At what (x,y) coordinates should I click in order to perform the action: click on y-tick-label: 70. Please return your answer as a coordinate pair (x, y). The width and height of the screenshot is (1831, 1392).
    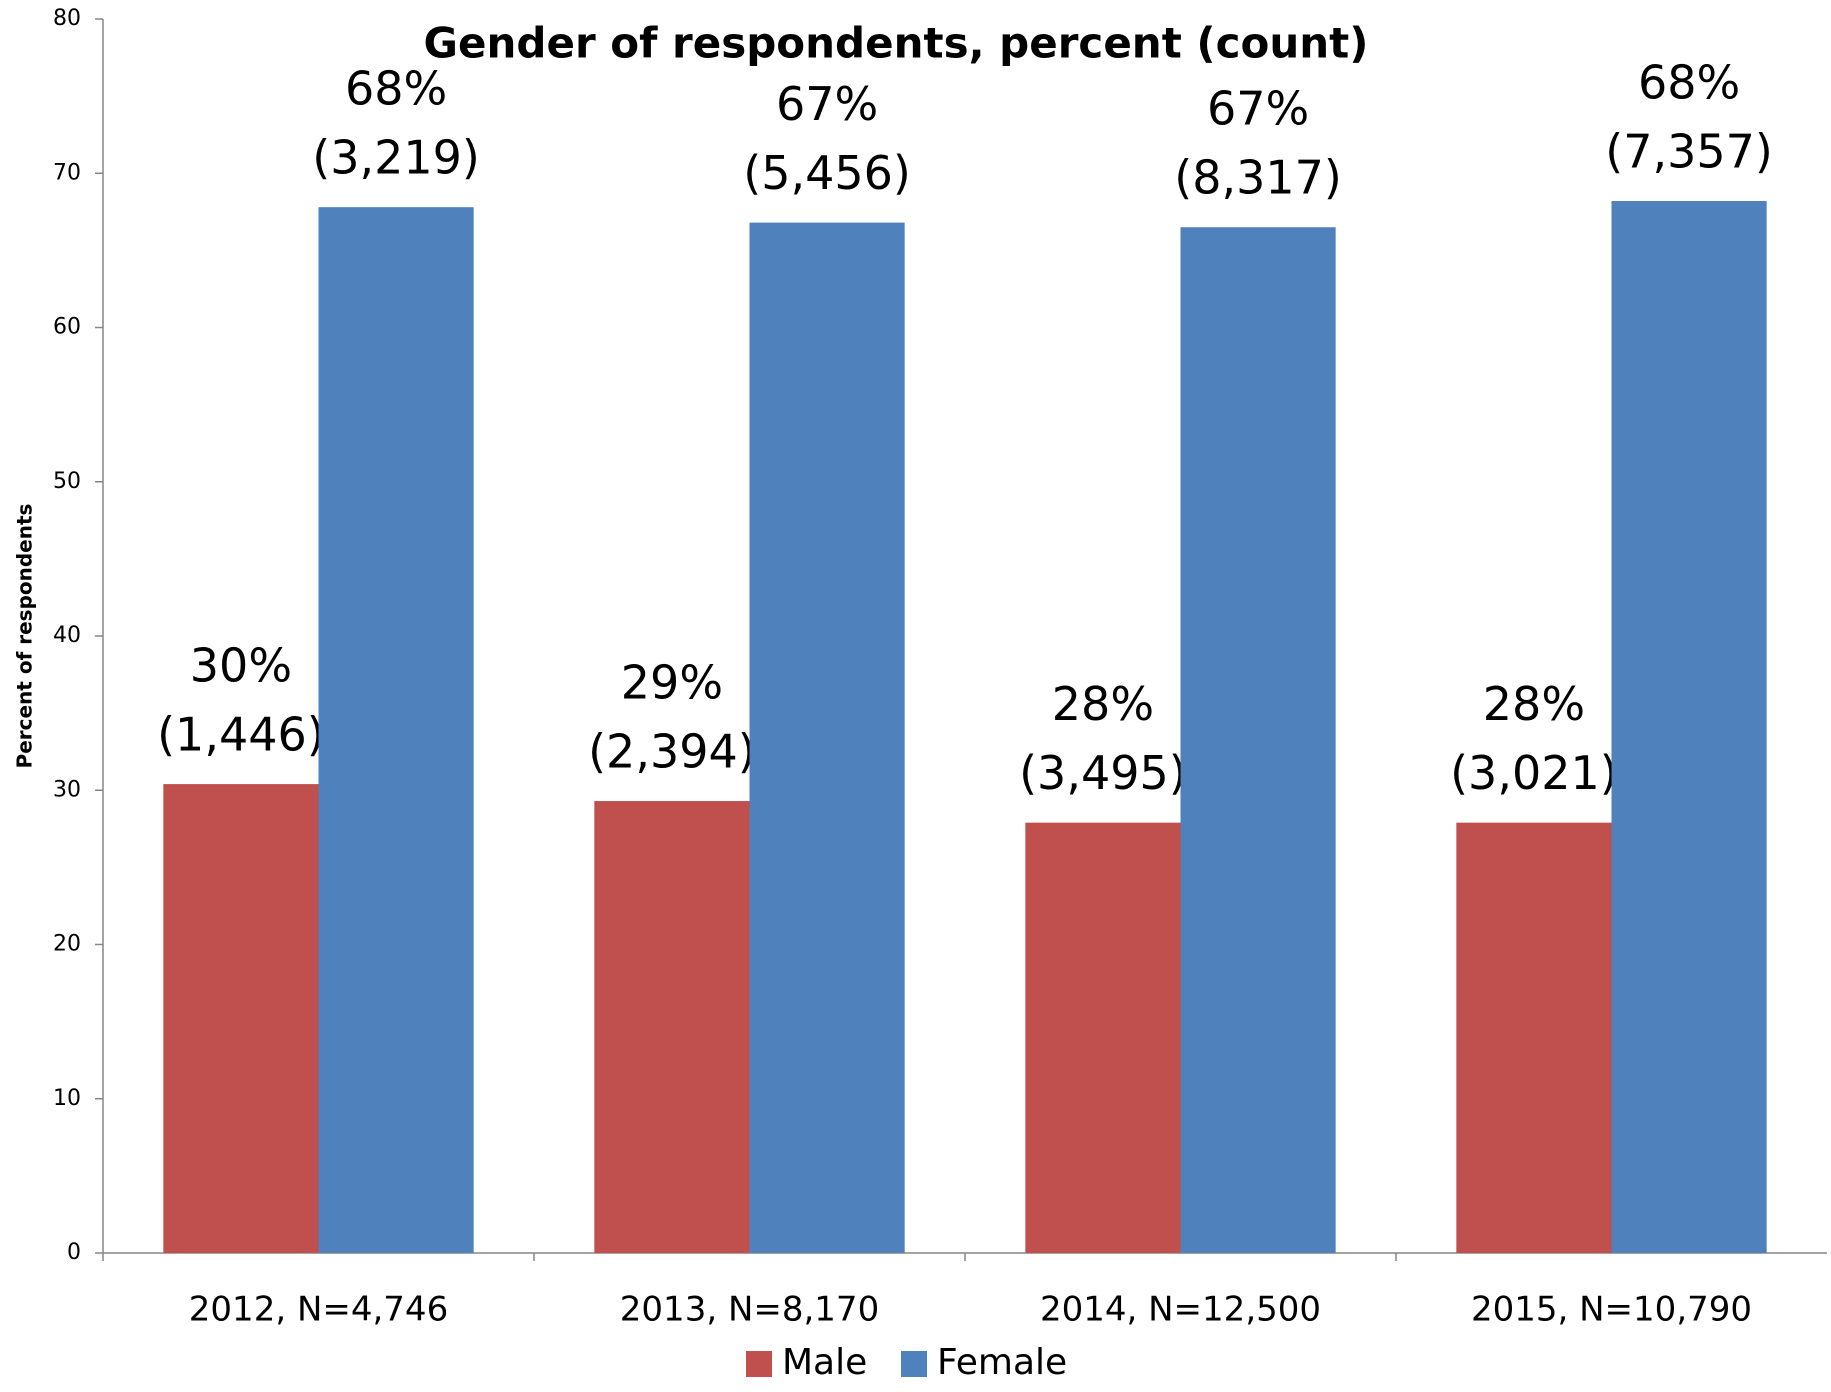
    Looking at the image, I should click on (67, 172).